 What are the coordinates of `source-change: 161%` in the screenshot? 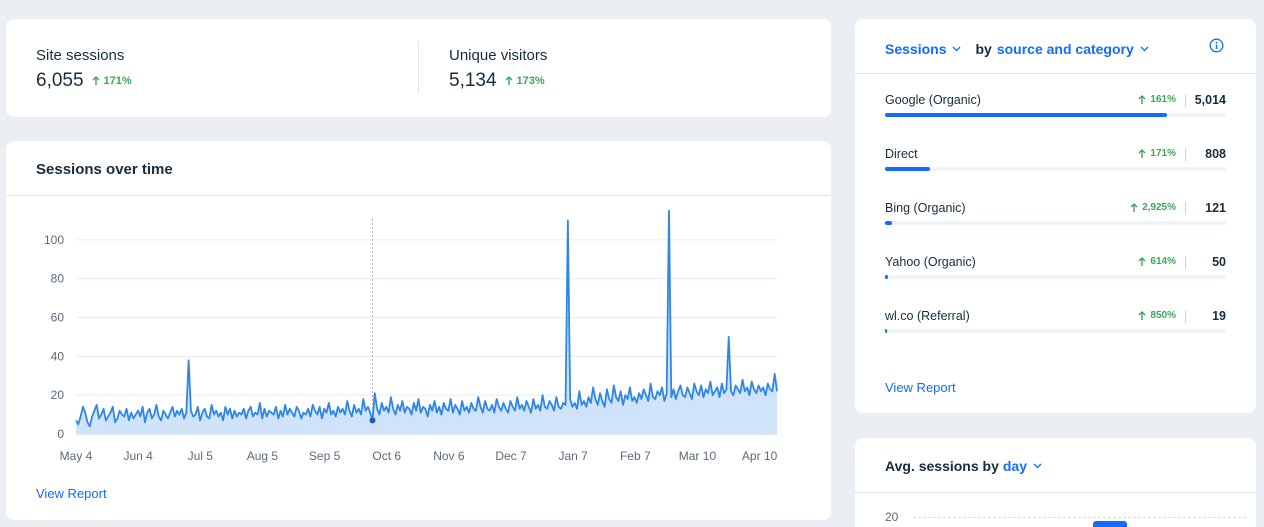 It's located at (1157, 99).